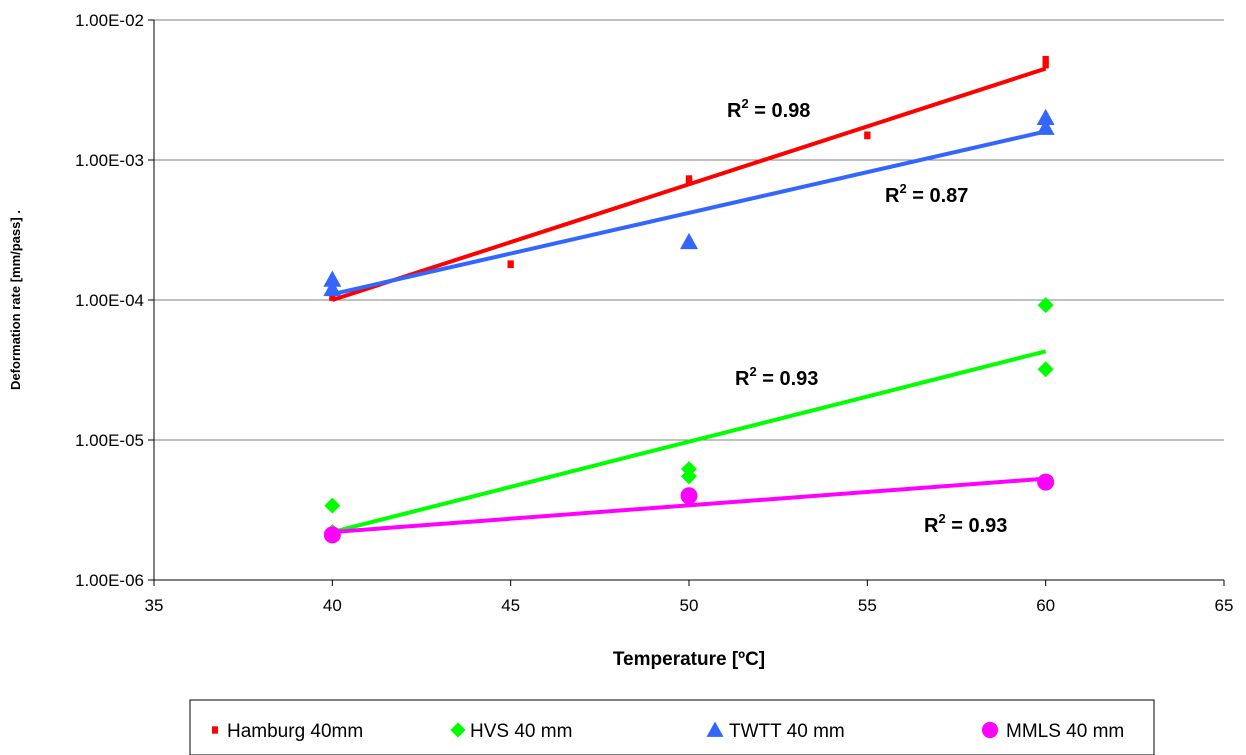  I want to click on r2-label: R2 = 0.98, so click(768, 109).